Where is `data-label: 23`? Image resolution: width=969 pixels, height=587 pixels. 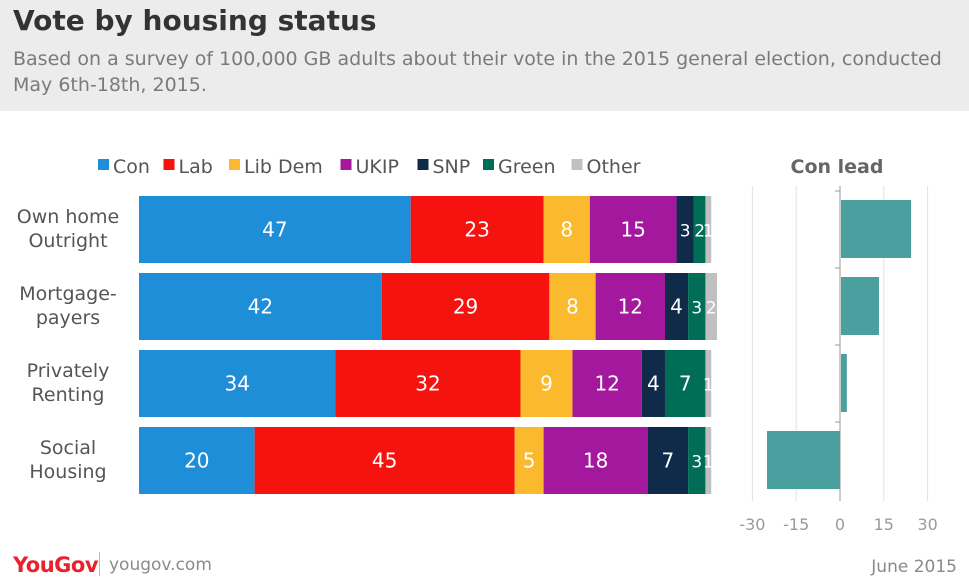
data-label: 23 is located at coordinates (476, 230).